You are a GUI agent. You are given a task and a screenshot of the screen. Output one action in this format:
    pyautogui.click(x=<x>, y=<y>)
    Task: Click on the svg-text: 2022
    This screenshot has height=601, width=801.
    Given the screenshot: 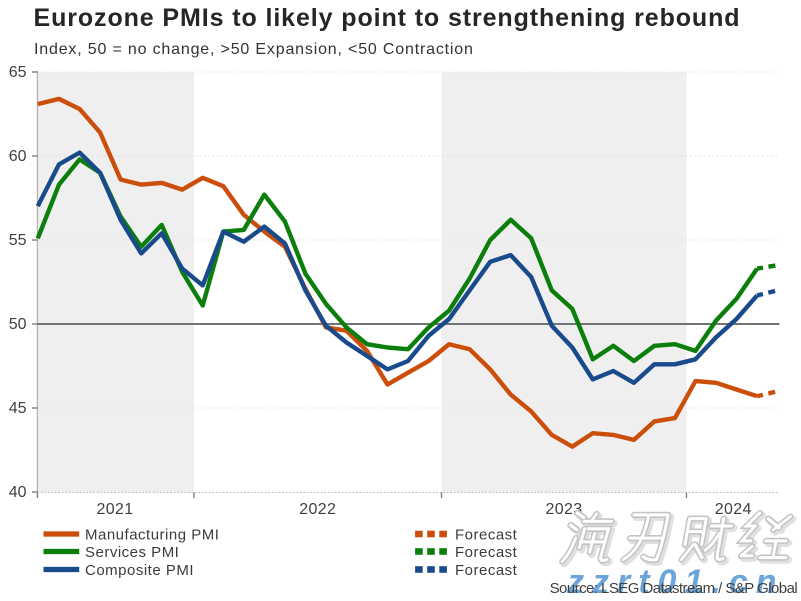 What is the action you would take?
    pyautogui.click(x=317, y=509)
    